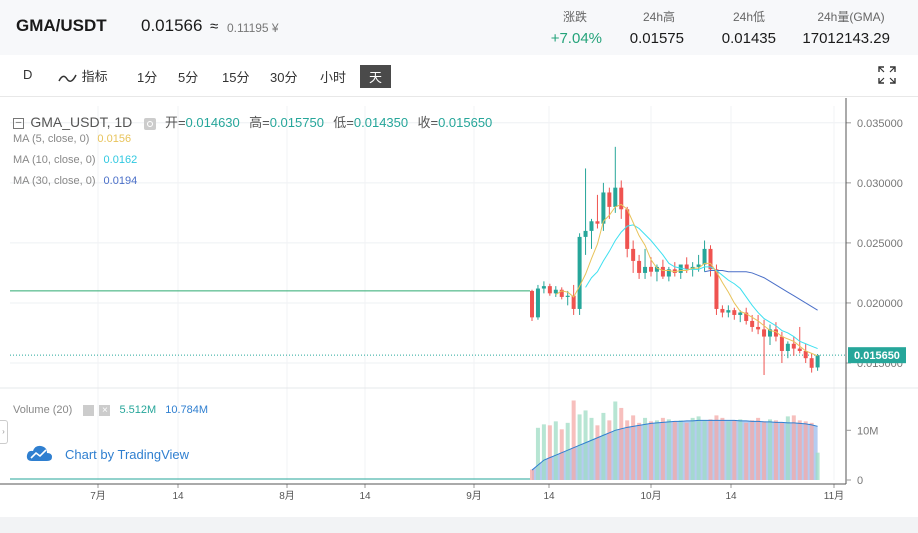  I want to click on approx-symbol: ≈, so click(214, 26).